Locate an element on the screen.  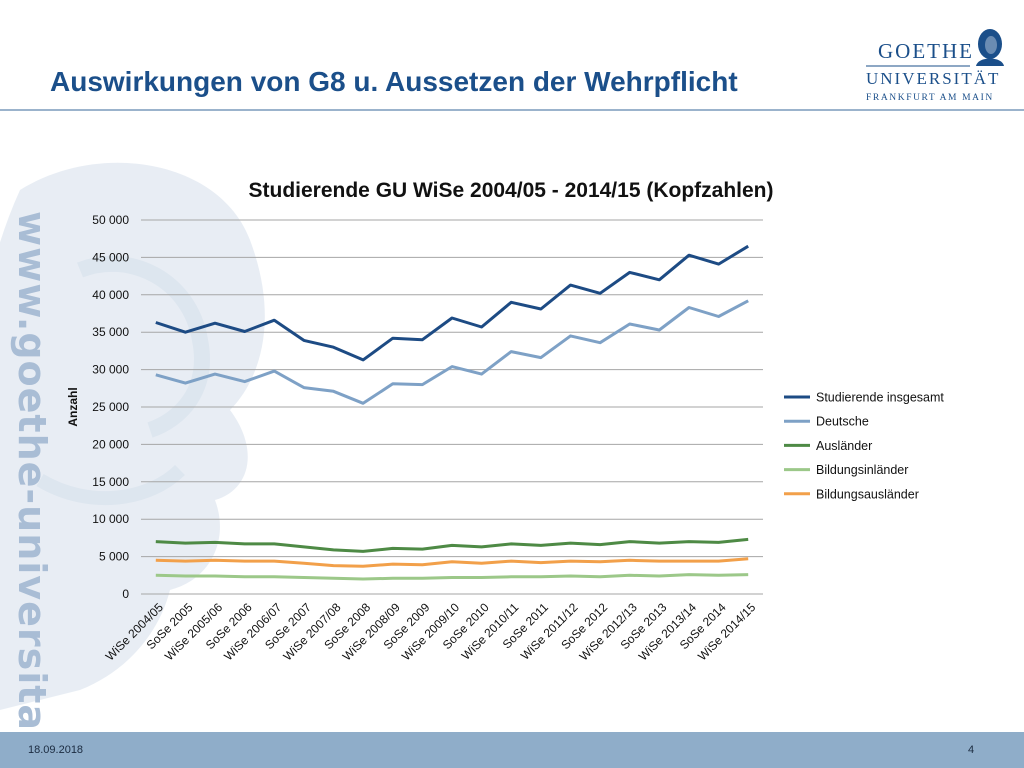
legend-label: Studierende insgesamt is located at coordinates (880, 398).